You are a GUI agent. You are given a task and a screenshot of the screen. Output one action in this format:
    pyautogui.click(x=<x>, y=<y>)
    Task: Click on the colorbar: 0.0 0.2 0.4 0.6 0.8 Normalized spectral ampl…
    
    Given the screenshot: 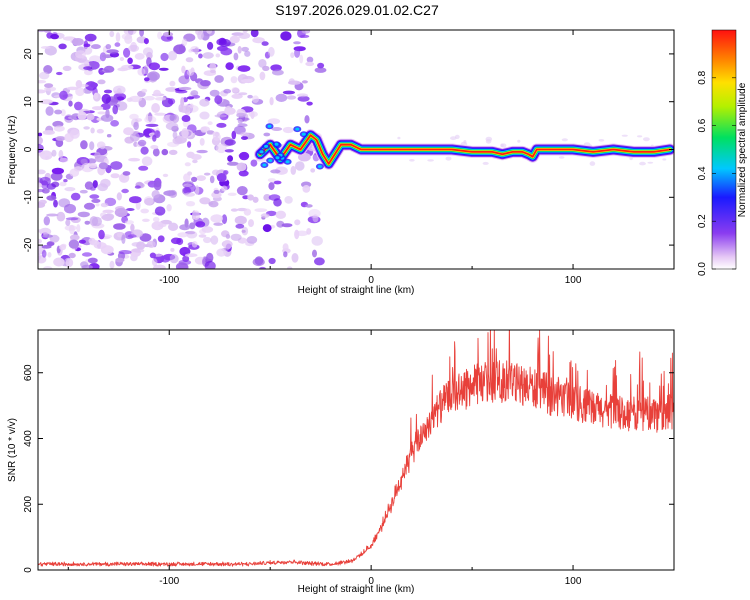 What is the action you would take?
    pyautogui.click(x=722, y=152)
    